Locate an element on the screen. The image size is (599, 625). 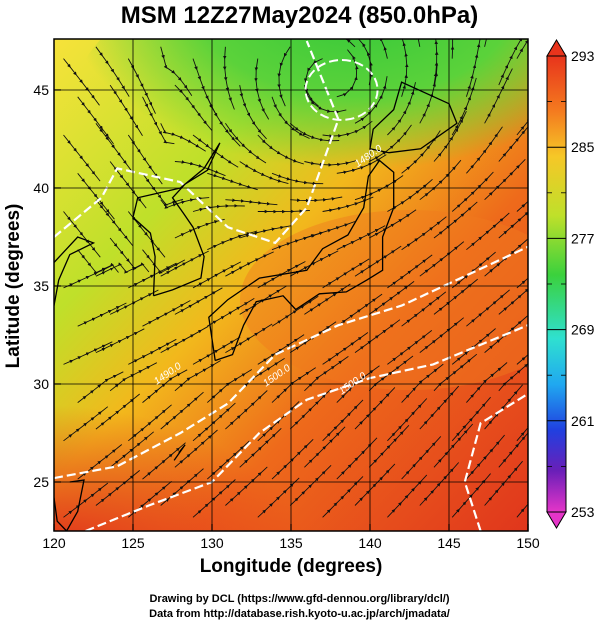
colorbar-label: 253 is located at coordinates (583, 512).